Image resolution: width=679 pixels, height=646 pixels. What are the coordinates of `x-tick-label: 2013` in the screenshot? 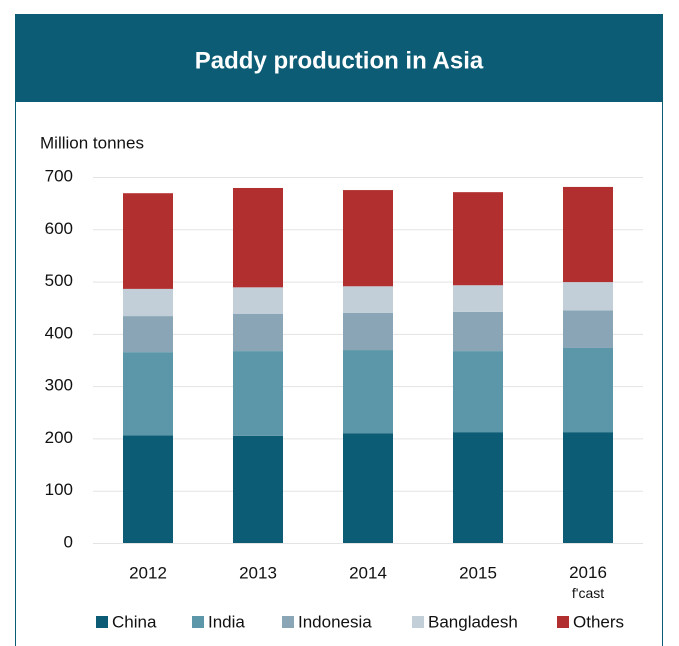 It's located at (258, 572).